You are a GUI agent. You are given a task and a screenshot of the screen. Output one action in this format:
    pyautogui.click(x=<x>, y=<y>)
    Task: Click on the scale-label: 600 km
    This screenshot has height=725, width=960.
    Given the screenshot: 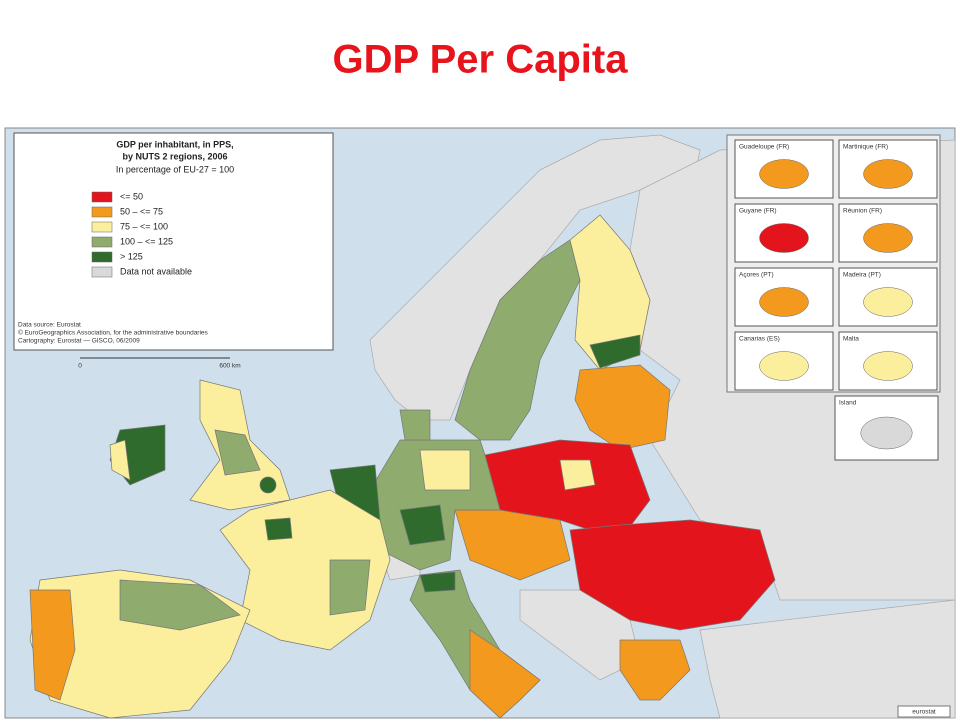 What is the action you would take?
    pyautogui.click(x=229, y=366)
    